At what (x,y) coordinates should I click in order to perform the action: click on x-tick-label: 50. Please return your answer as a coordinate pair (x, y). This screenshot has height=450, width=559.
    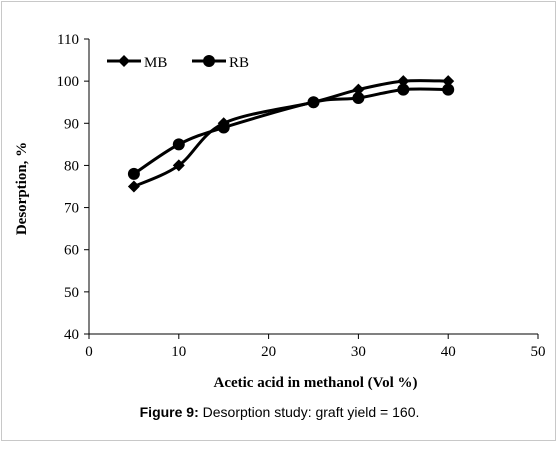
    Looking at the image, I should click on (538, 352).